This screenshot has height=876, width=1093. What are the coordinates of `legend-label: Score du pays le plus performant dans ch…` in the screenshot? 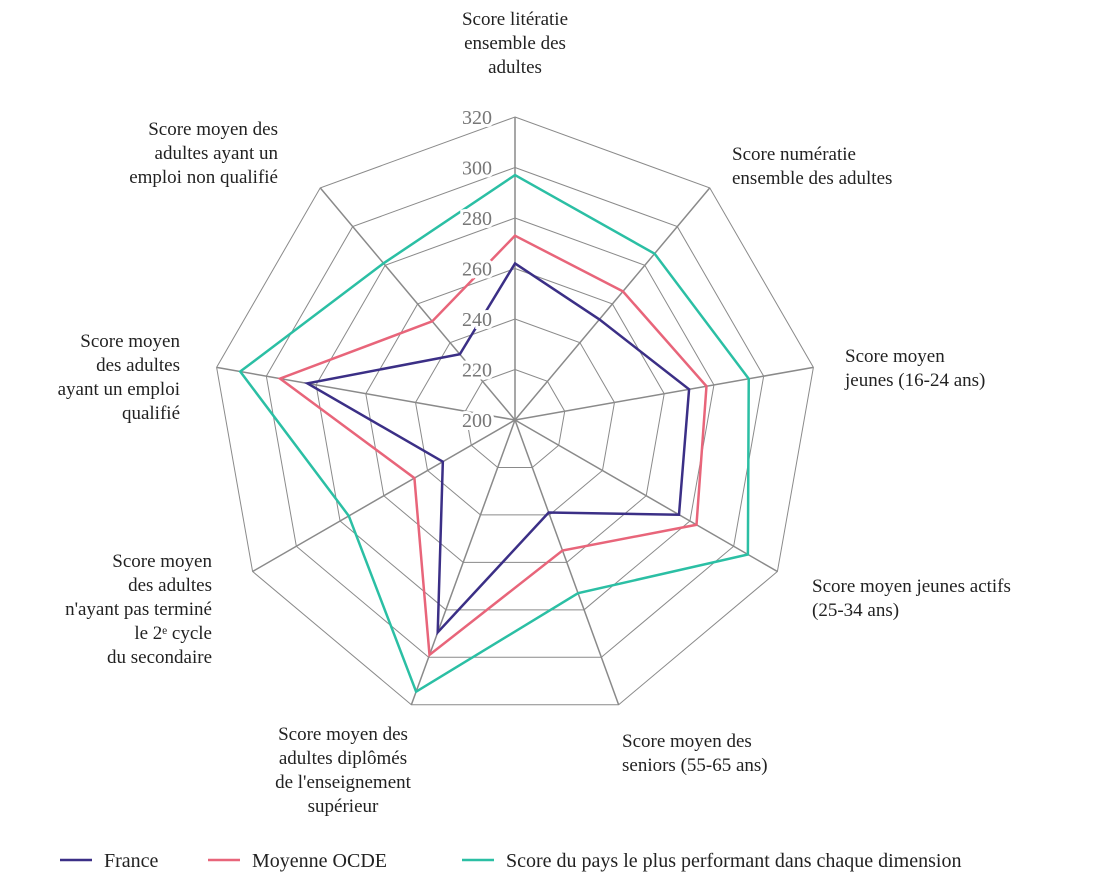 It's located at (733, 861).